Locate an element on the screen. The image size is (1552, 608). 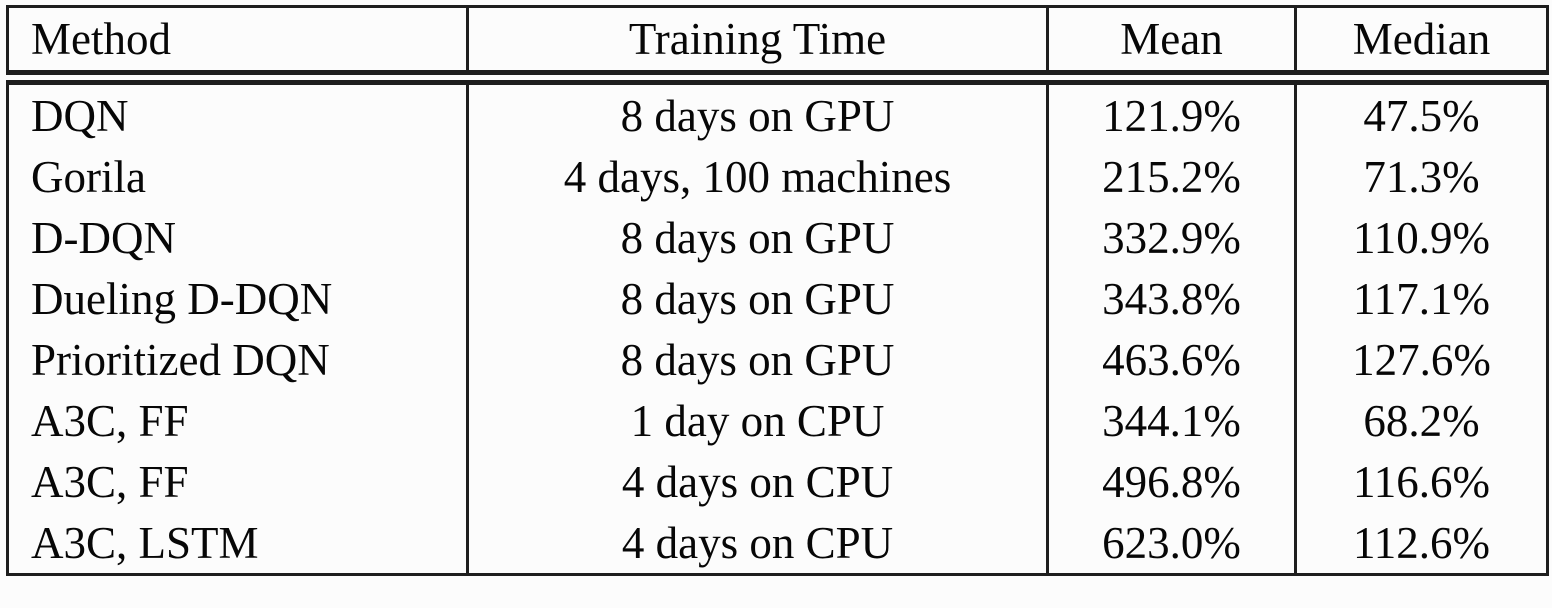
cell-median: 112.6% is located at coordinates (1421, 543).